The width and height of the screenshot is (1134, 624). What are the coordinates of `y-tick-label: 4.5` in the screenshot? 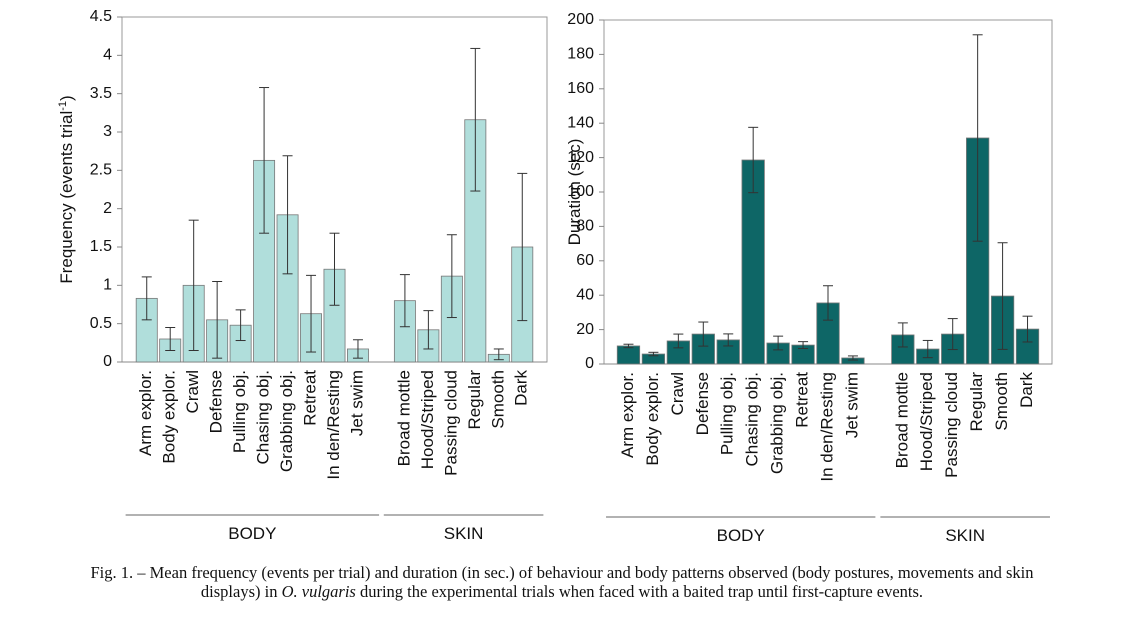 It's located at (101, 16).